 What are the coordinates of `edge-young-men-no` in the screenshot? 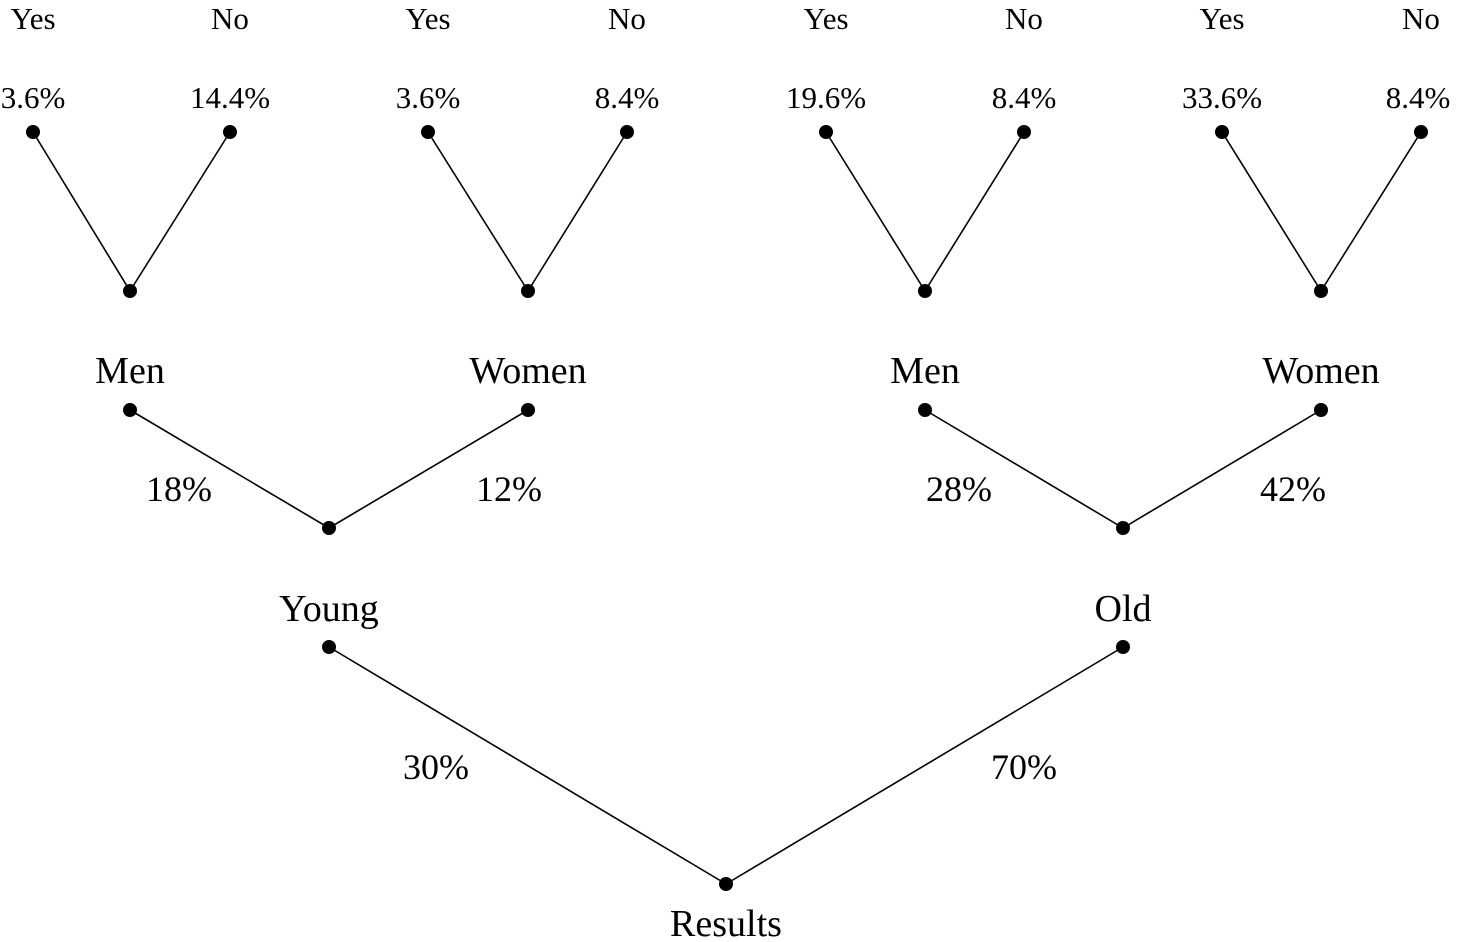 It's located at (180, 211).